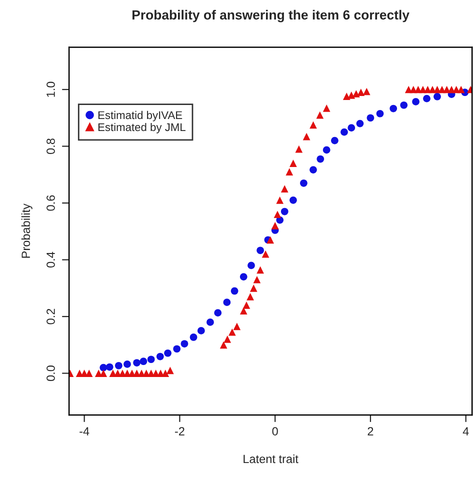 This screenshot has width=473, height=477. I want to click on y-tick-label: 0.4, so click(50, 260).